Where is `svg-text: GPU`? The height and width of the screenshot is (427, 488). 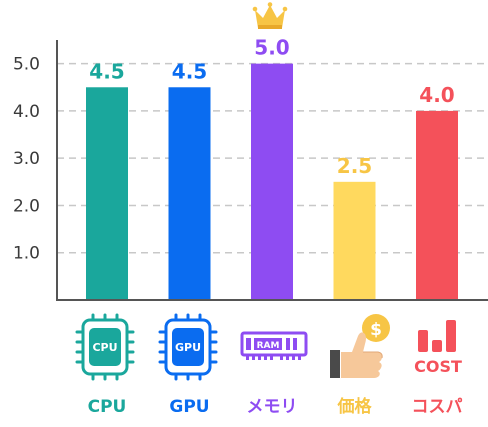
svg-text: GPU is located at coordinates (188, 347).